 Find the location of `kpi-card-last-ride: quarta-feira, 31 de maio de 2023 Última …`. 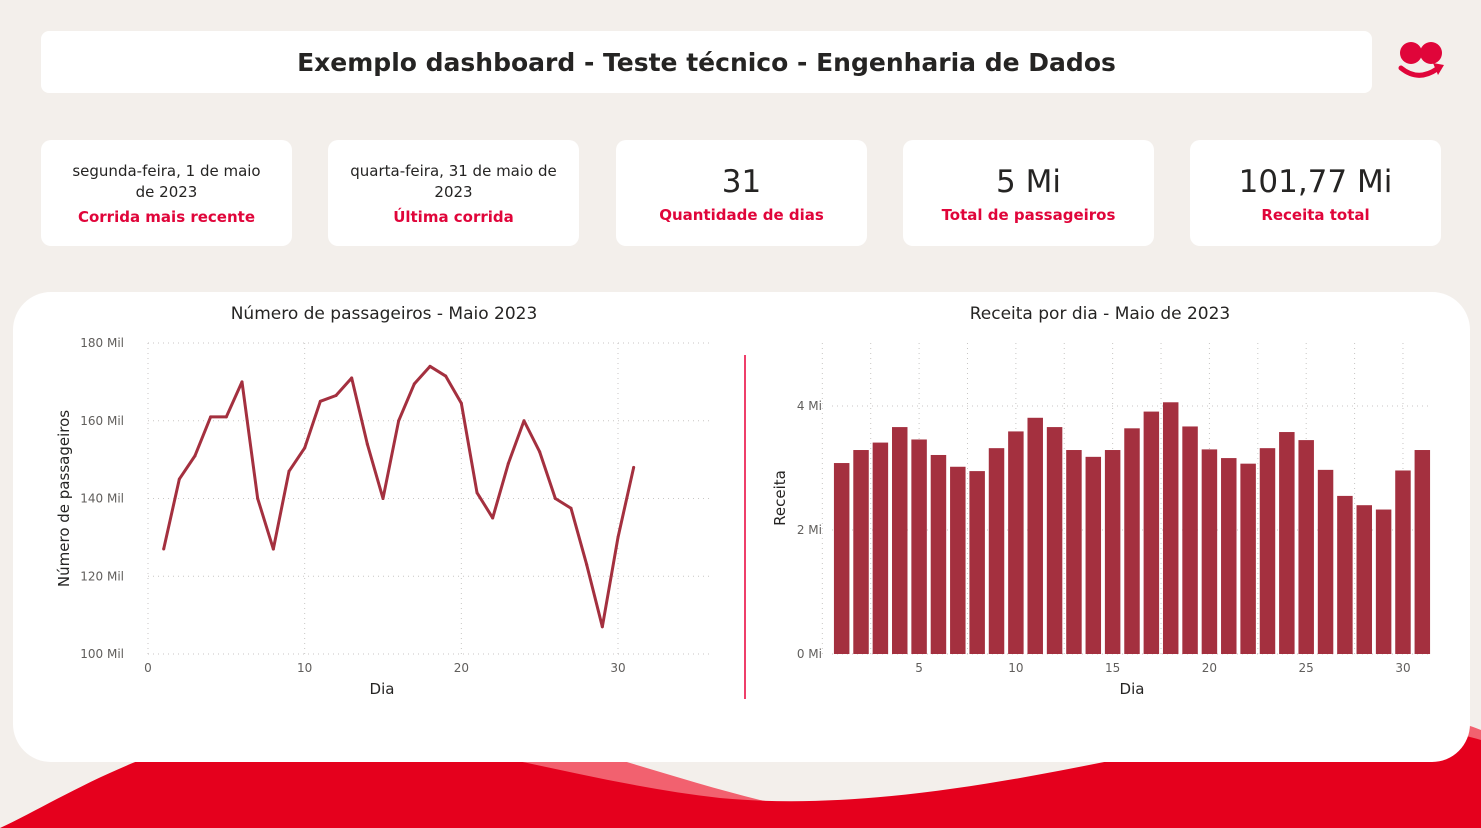

kpi-card-last-ride: quarta-feira, 31 de maio de 2023 Última … is located at coordinates (453, 193).